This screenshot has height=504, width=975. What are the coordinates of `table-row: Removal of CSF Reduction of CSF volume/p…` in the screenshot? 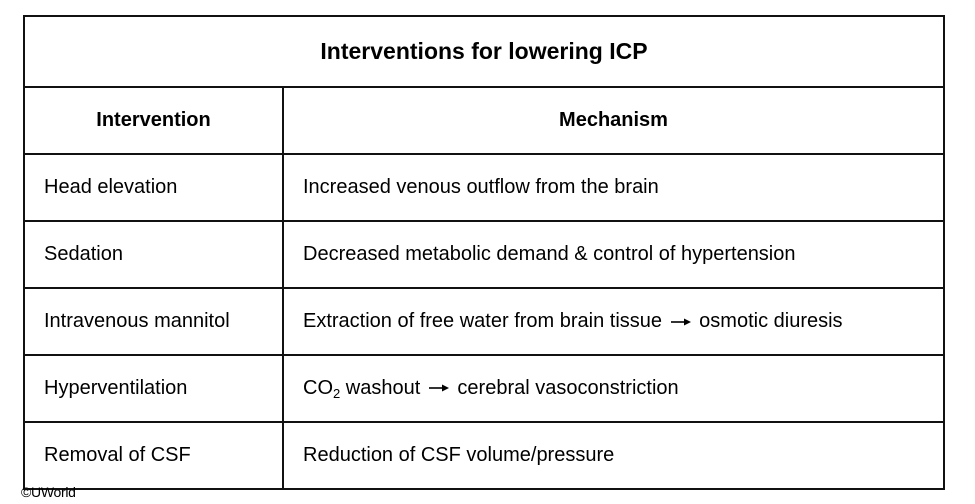 It's located at (484, 455).